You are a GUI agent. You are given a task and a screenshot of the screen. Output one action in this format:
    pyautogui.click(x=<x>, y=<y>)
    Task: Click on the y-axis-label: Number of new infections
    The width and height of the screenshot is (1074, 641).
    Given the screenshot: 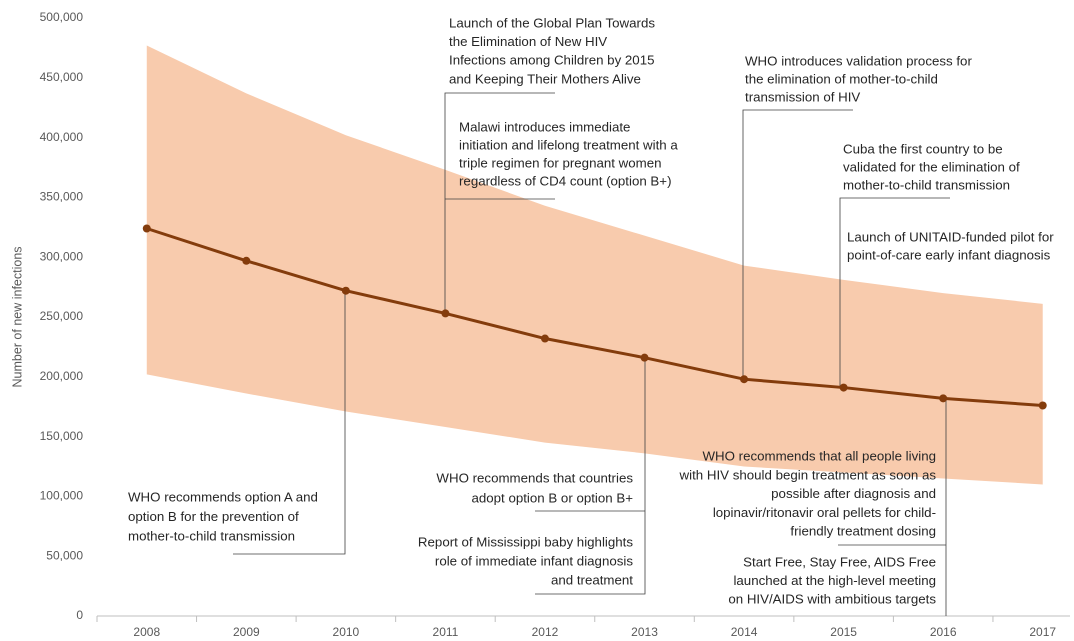 What is the action you would take?
    pyautogui.click(x=17, y=316)
    